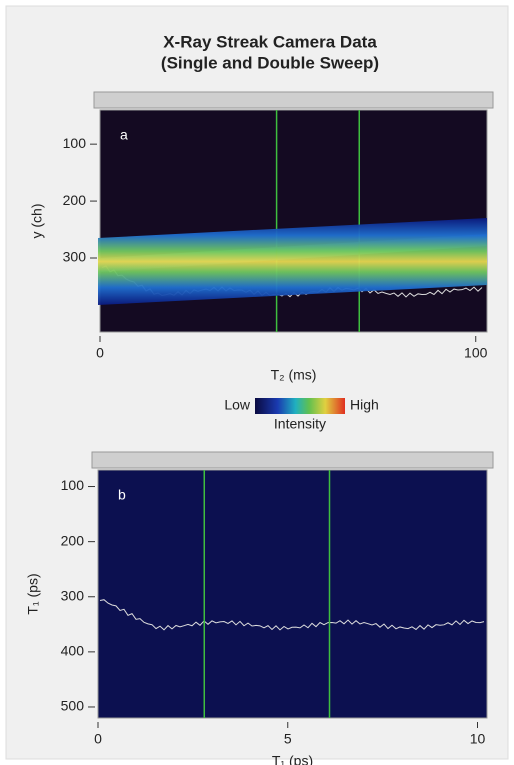 The height and width of the screenshot is (765, 514). I want to click on colorbar, so click(300, 406).